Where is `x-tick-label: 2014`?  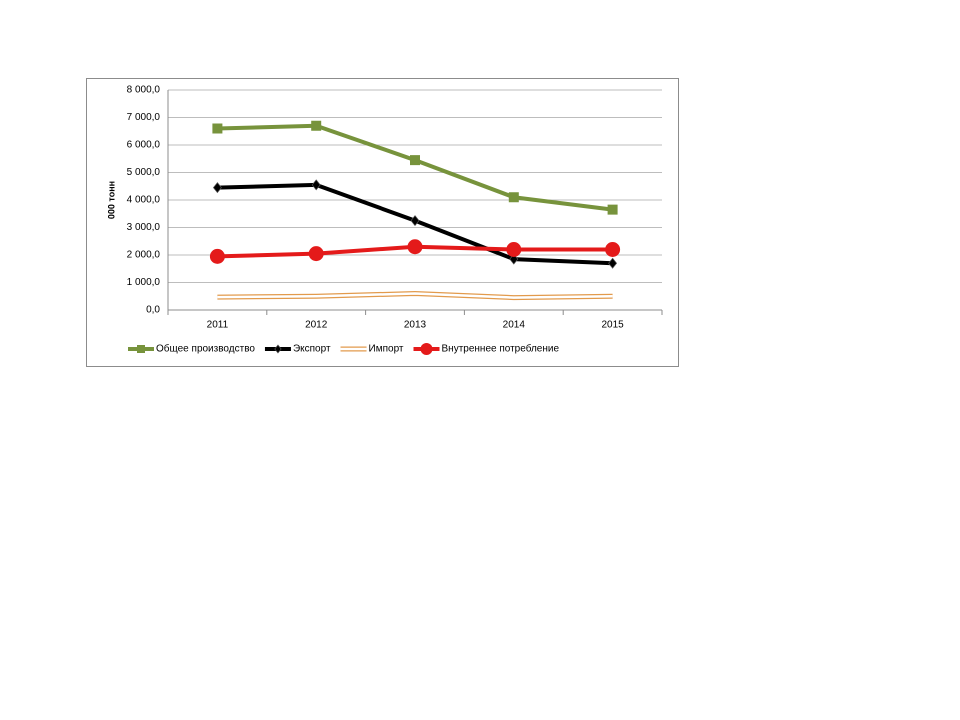
x-tick-label: 2014 is located at coordinates (514, 325).